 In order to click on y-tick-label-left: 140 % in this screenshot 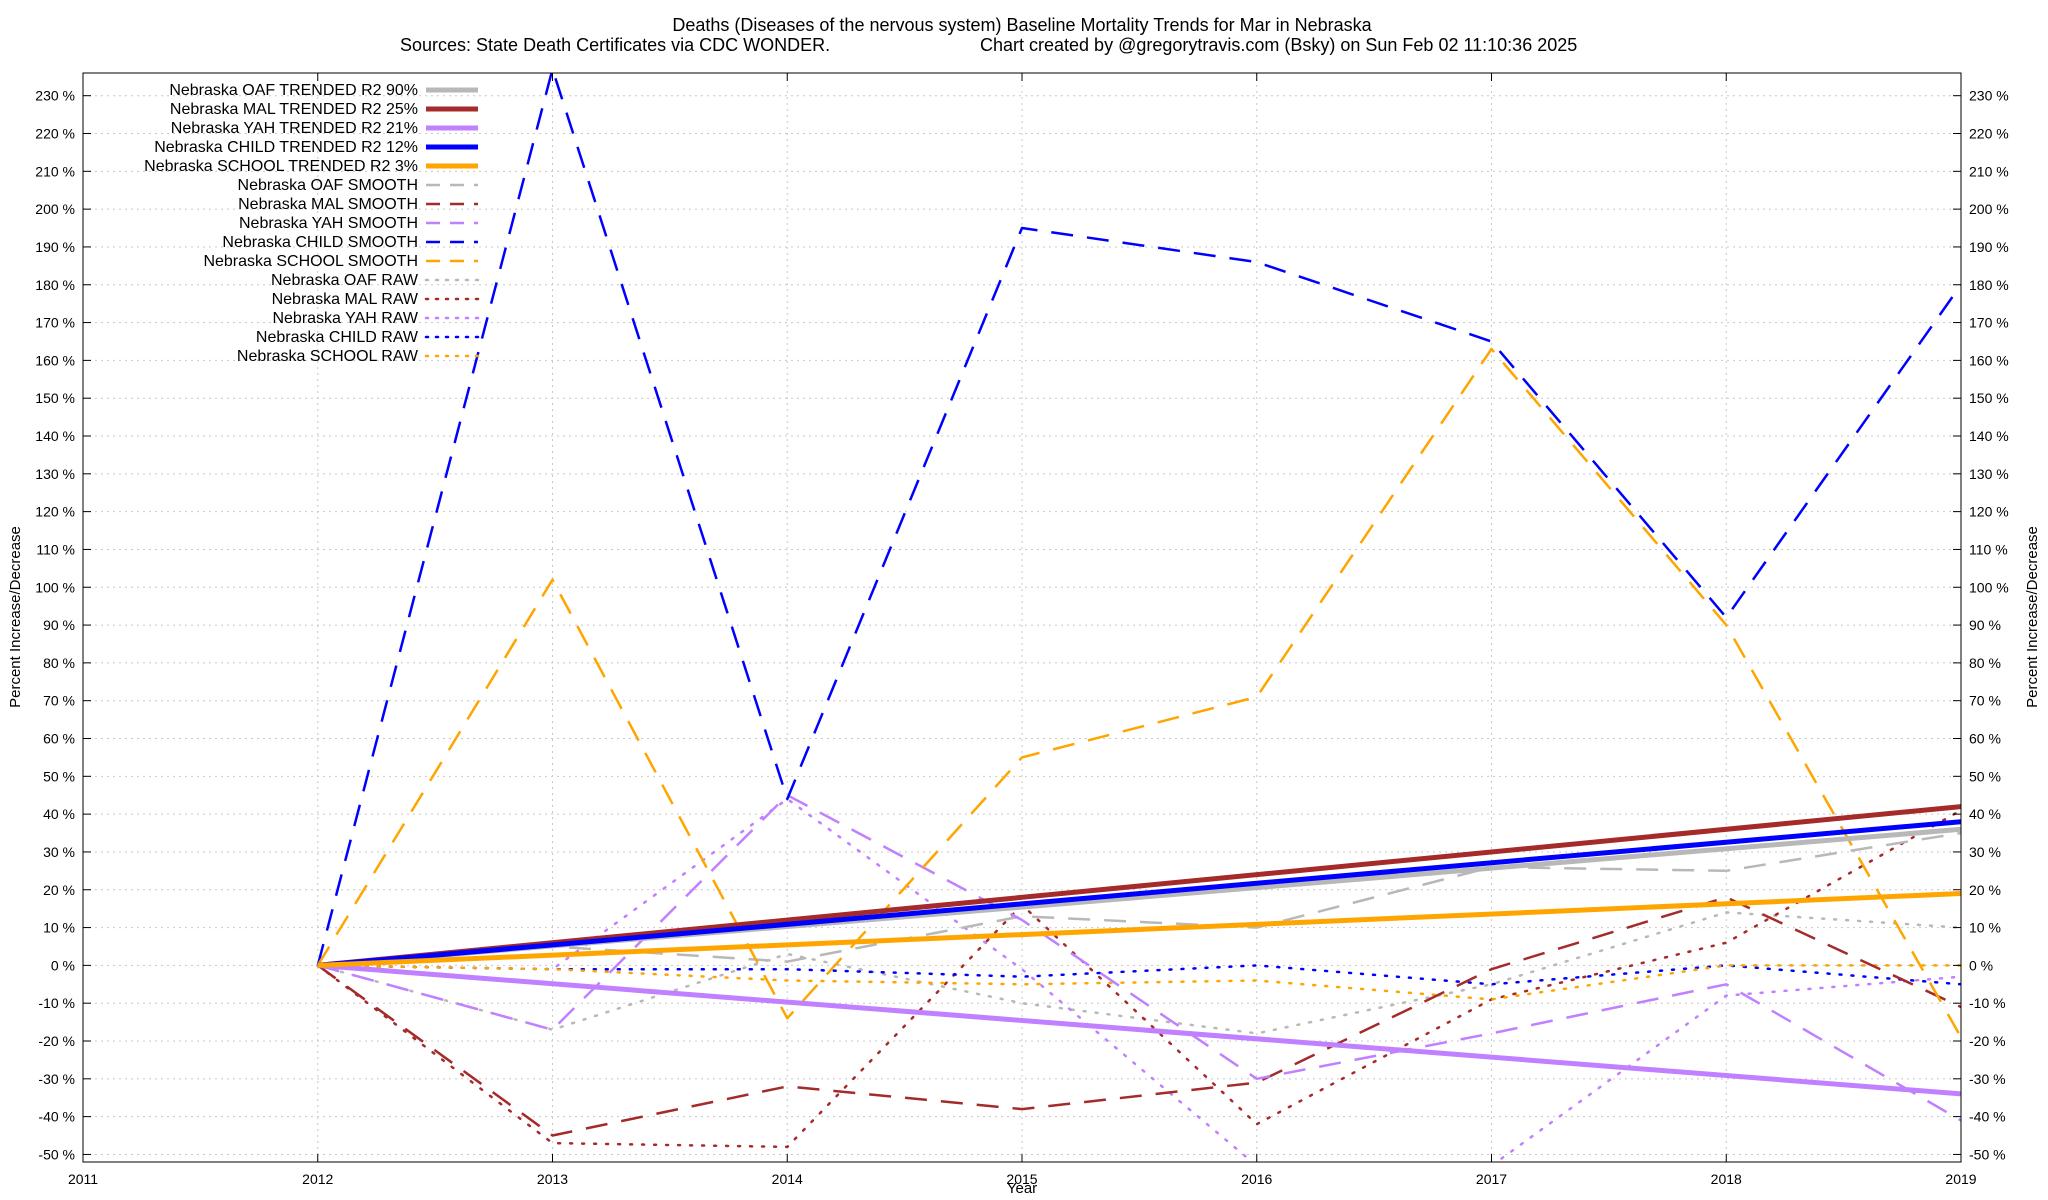, I will do `click(55, 436)`.